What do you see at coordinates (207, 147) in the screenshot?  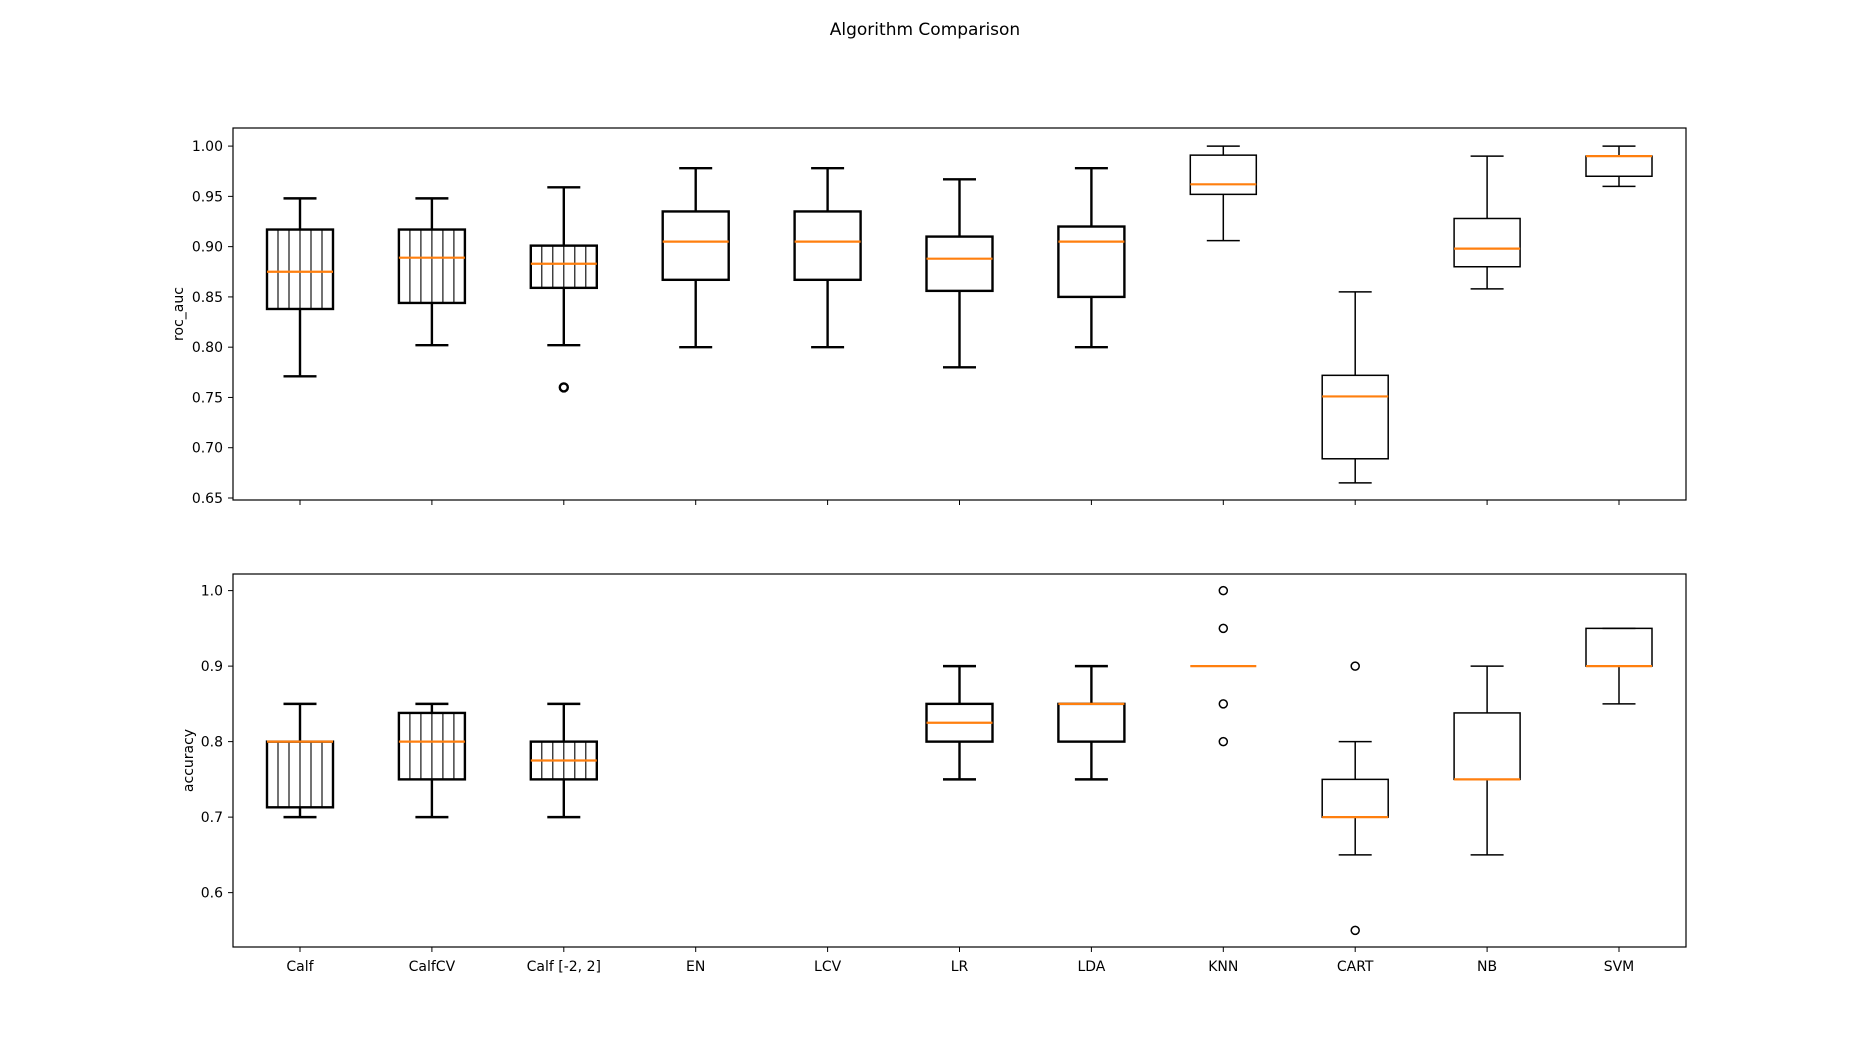 I see `y-tick-label: 1.00` at bounding box center [207, 147].